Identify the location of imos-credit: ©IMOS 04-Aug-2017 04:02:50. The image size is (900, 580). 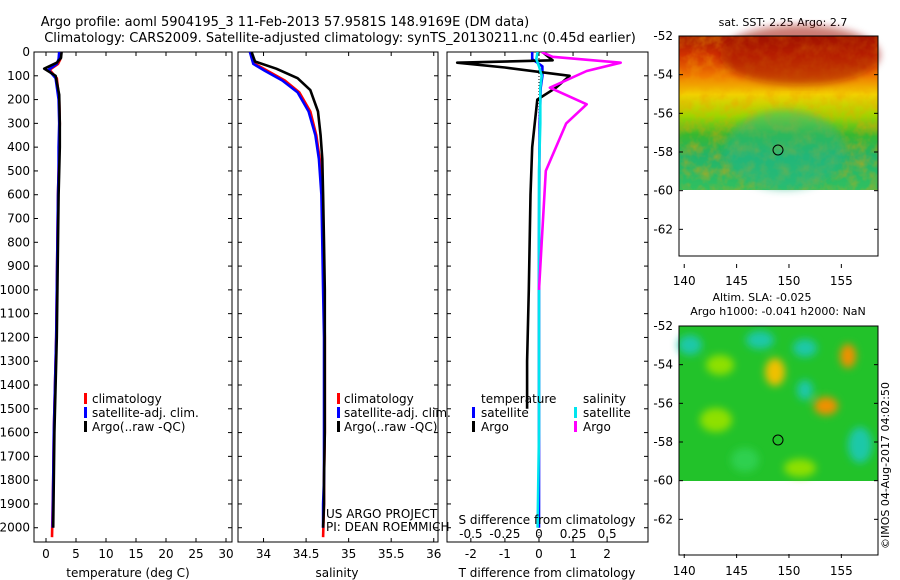
(885, 465).